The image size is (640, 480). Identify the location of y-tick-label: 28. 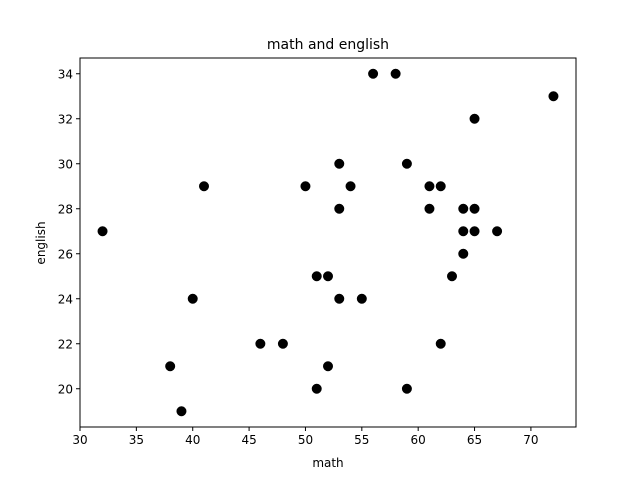
(65, 209).